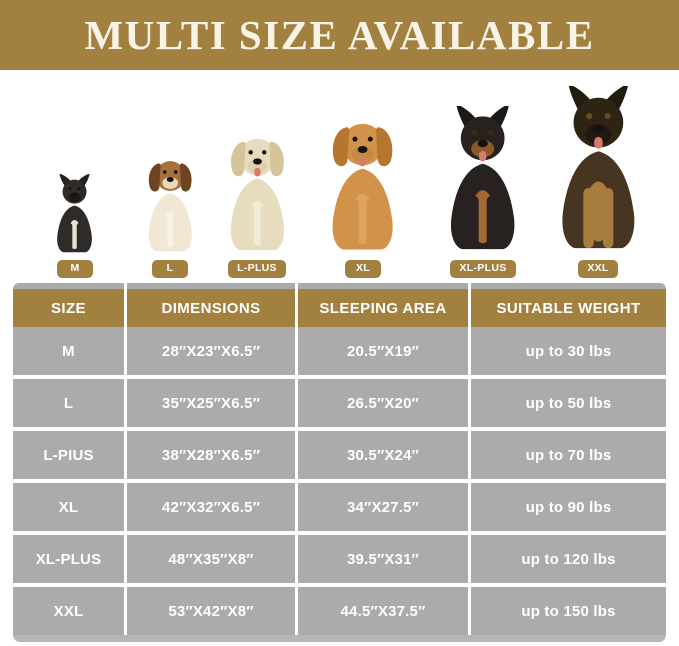 Image resolution: width=679 pixels, height=646 pixels. I want to click on dog-column-xl: XL, so click(363, 196).